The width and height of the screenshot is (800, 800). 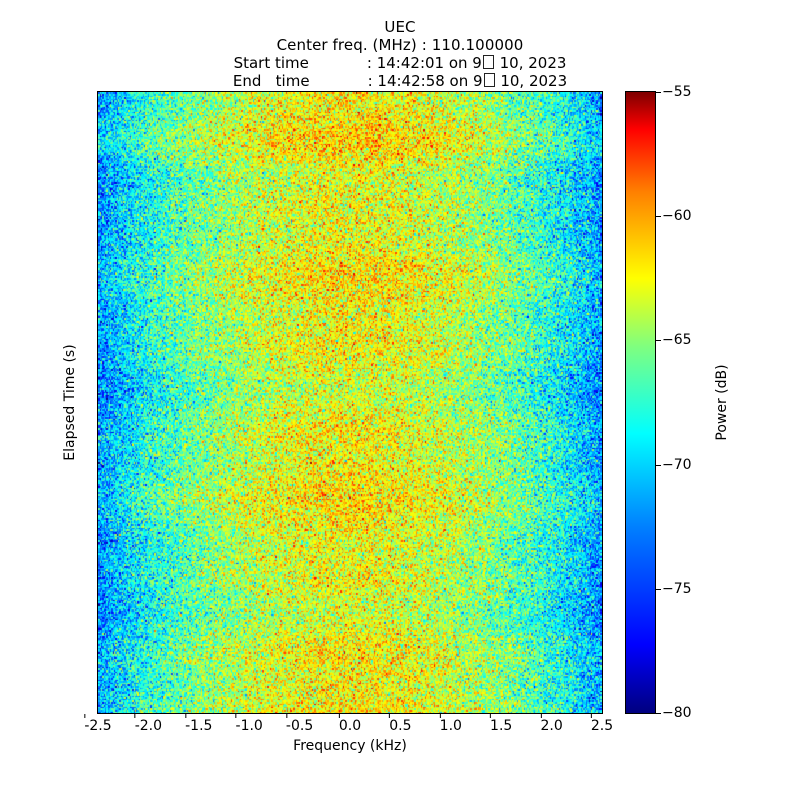 What do you see at coordinates (349, 724) in the screenshot?
I see `x-axis-tick-label: 0.0` at bounding box center [349, 724].